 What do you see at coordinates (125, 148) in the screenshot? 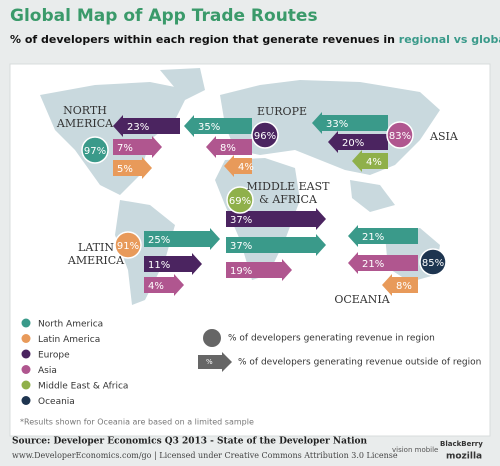
I see `arrow-label: 7%` at bounding box center [125, 148].